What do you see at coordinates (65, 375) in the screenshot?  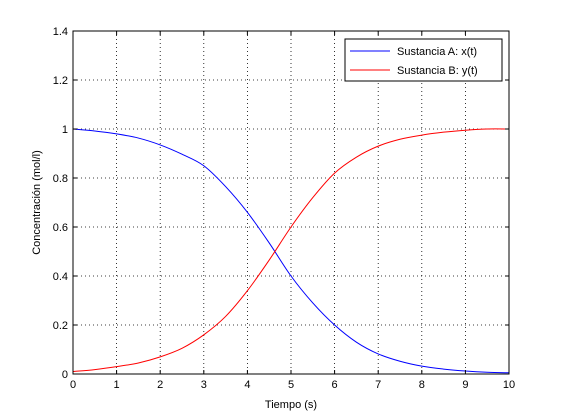 I see `y-tick-label: 0` at bounding box center [65, 375].